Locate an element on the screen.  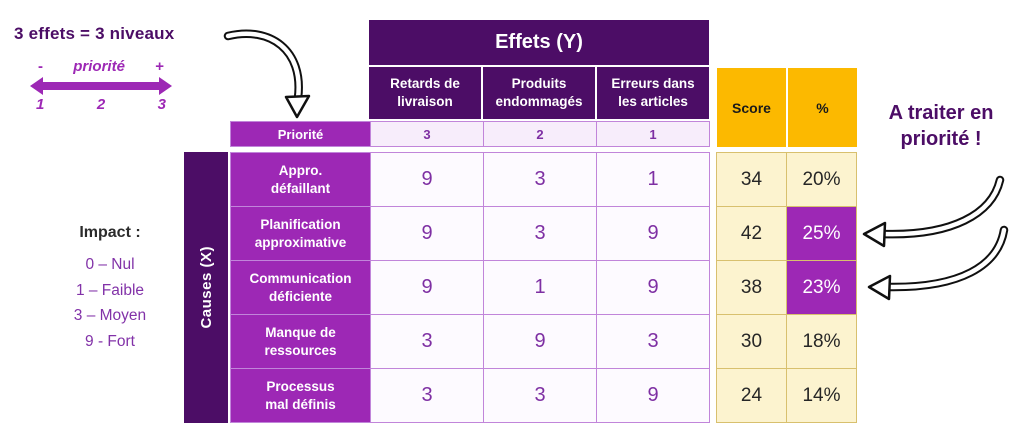
causes-header: Causes (X) is located at coordinates (206, 287).